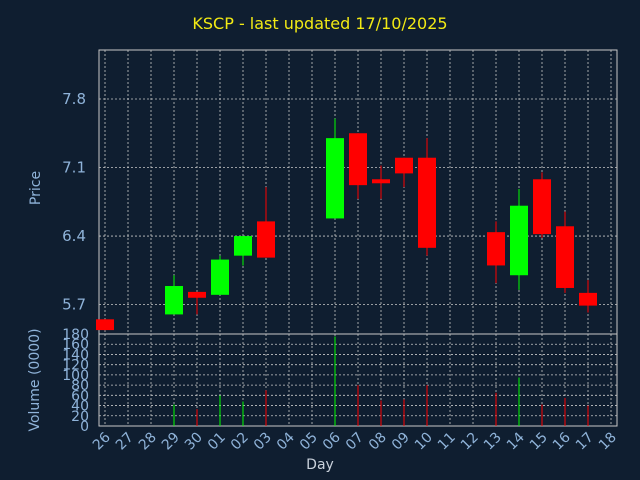 Image resolution: width=640 pixels, height=480 pixels. What do you see at coordinates (80, 386) in the screenshot?
I see `volume-tick-label: 80` at bounding box center [80, 386].